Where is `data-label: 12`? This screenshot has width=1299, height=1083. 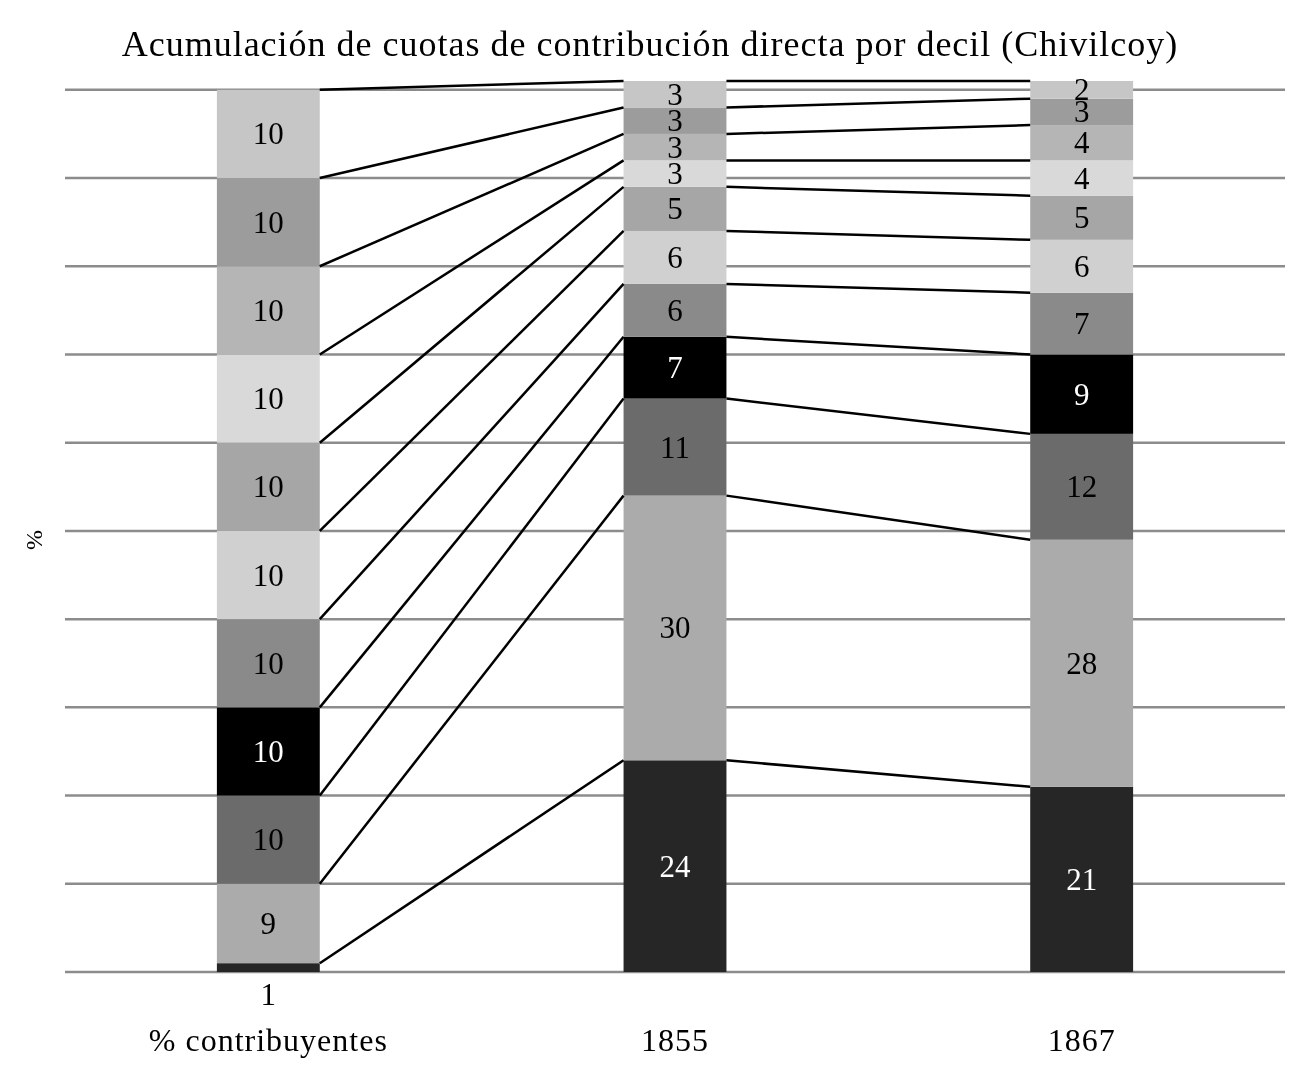 data-label: 12 is located at coordinates (1082, 487).